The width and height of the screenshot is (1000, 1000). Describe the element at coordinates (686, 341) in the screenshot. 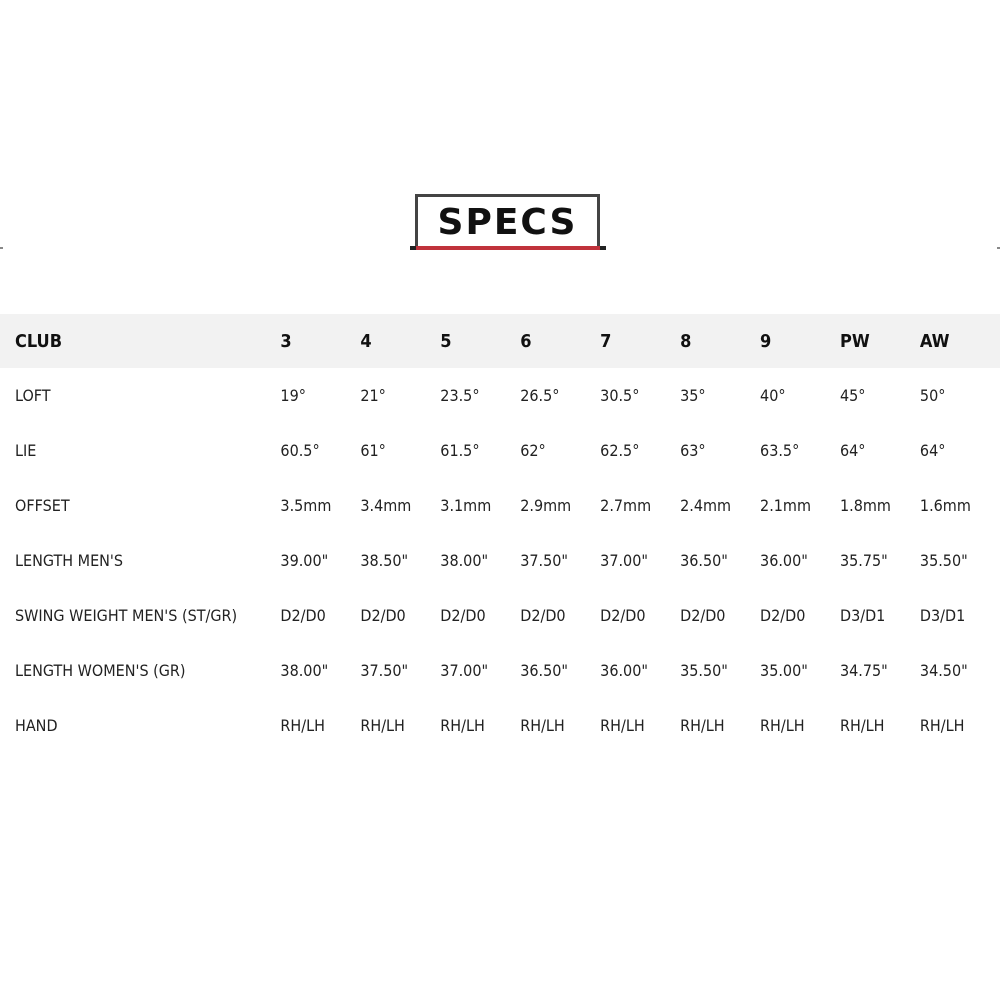

I see `header-cell: 8` at that location.